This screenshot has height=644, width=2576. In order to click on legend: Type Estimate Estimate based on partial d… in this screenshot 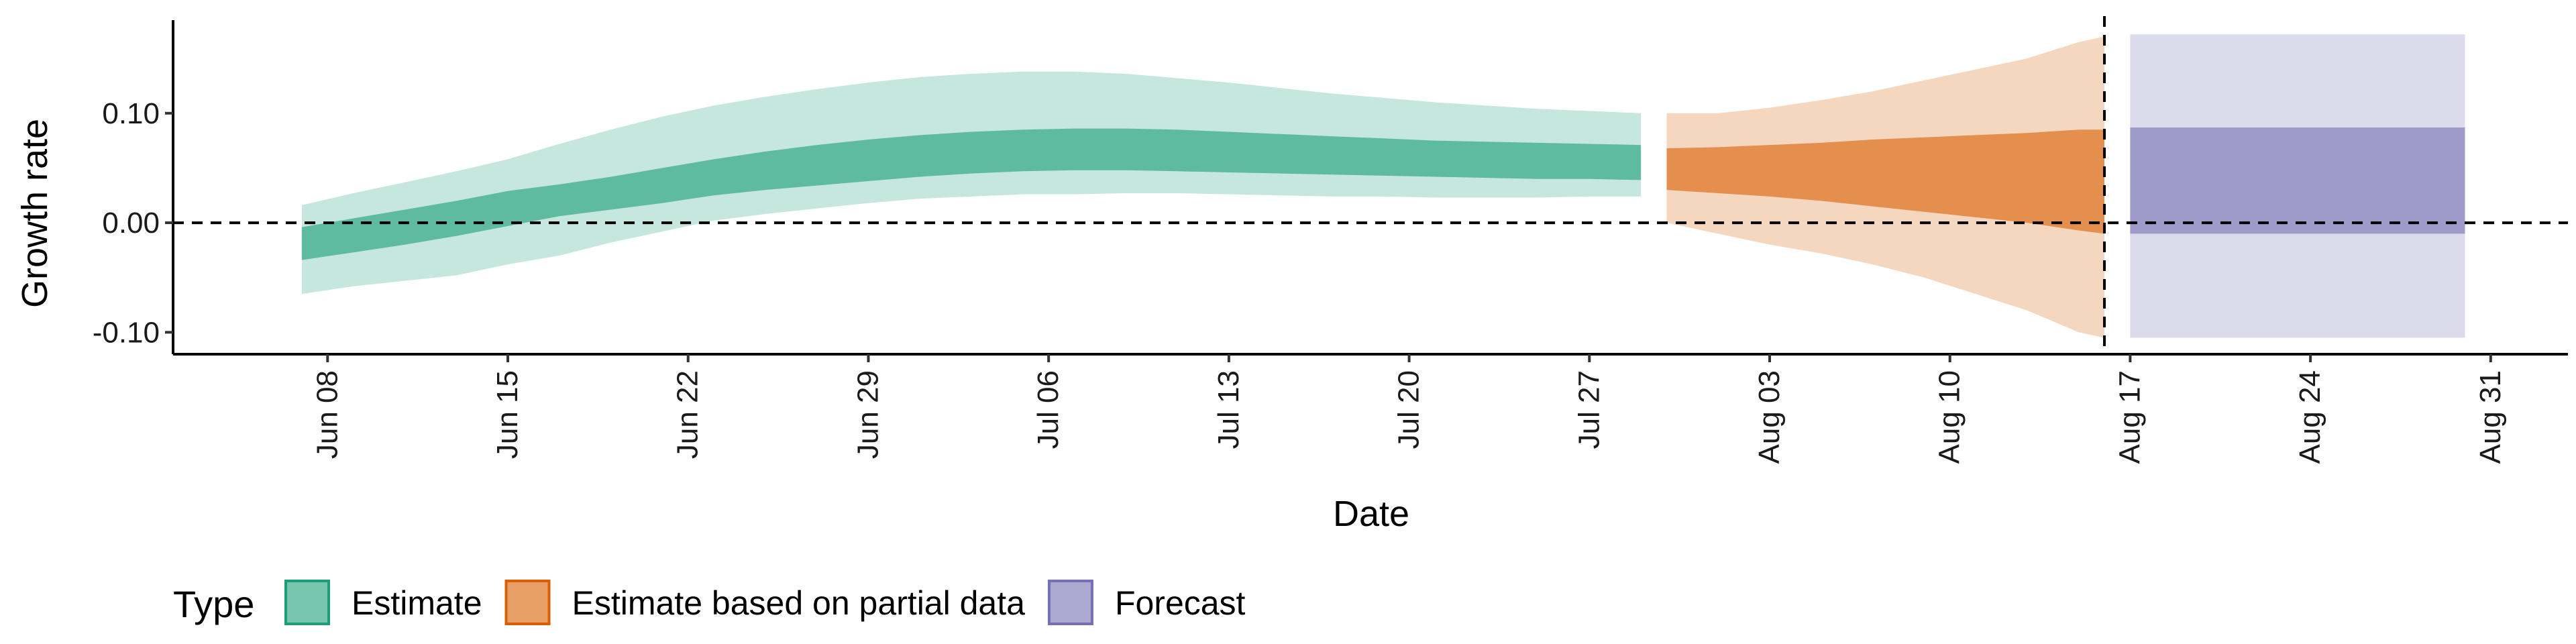, I will do `click(709, 602)`.